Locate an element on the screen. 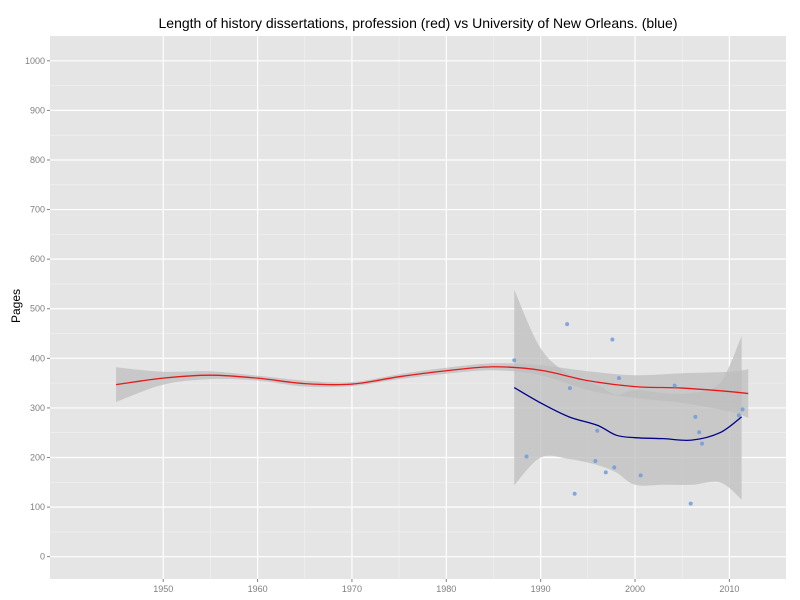  smooth-lines is located at coordinates (432, 404).